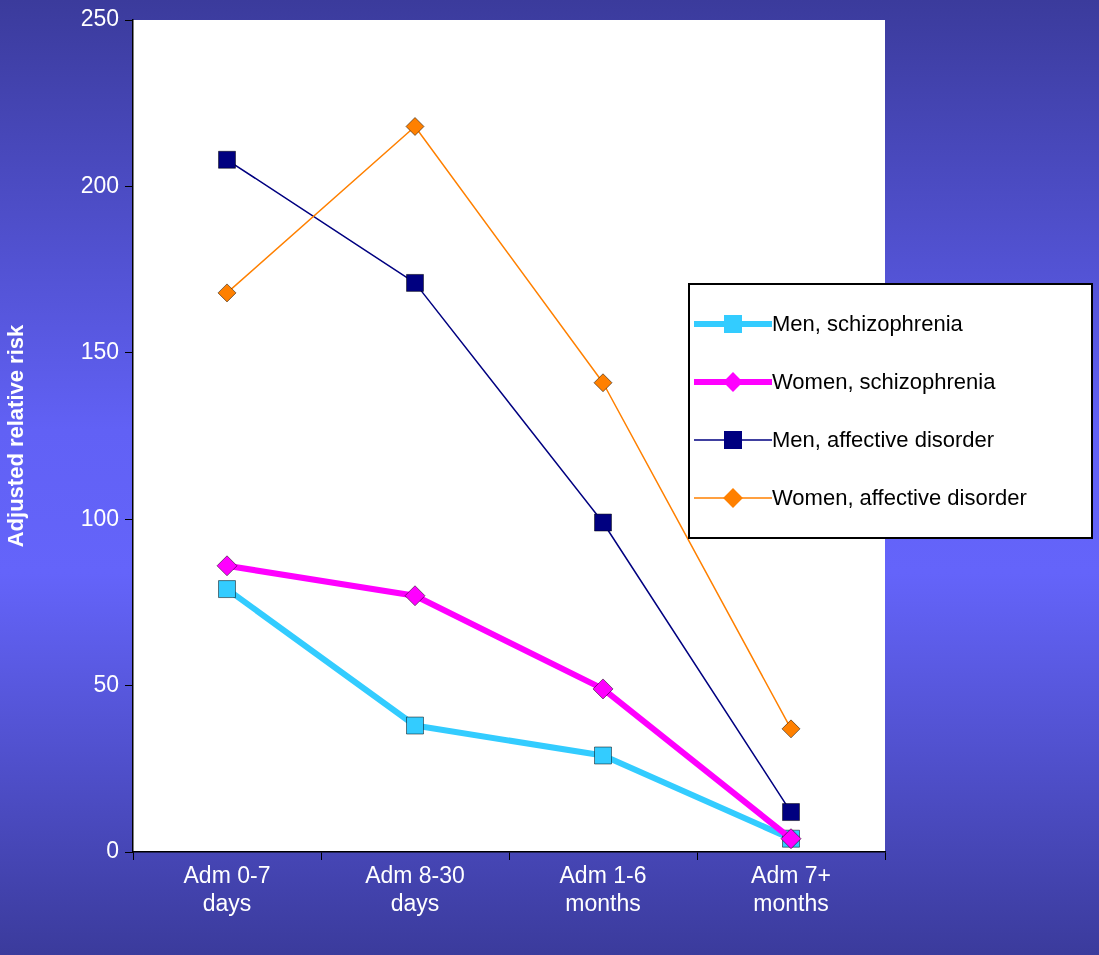 The height and width of the screenshot is (955, 1099). I want to click on y-tick-label: 100, so click(99, 517).